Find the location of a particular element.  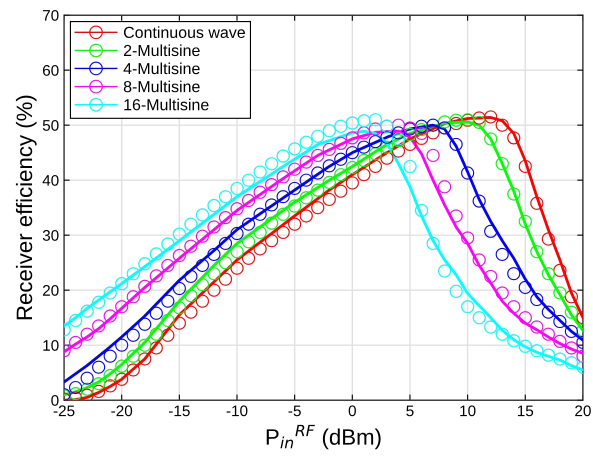

legend-label: 8-Multisine is located at coordinates (162, 86).